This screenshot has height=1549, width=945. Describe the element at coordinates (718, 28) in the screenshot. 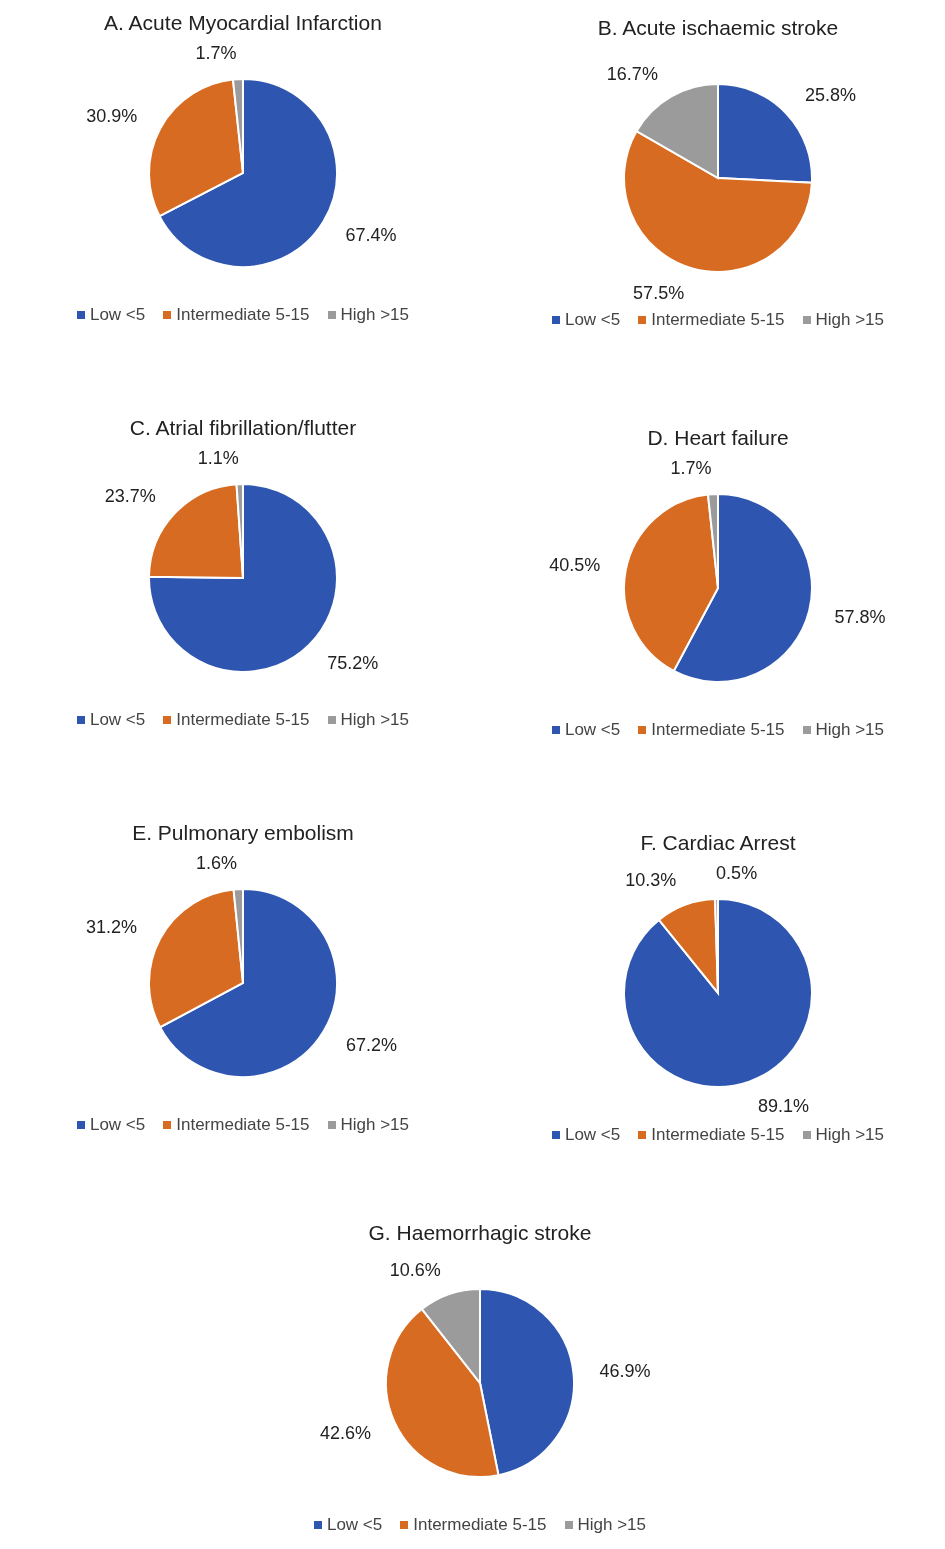

I see `chart-title: B. Acute ischaemic stroke` at that location.